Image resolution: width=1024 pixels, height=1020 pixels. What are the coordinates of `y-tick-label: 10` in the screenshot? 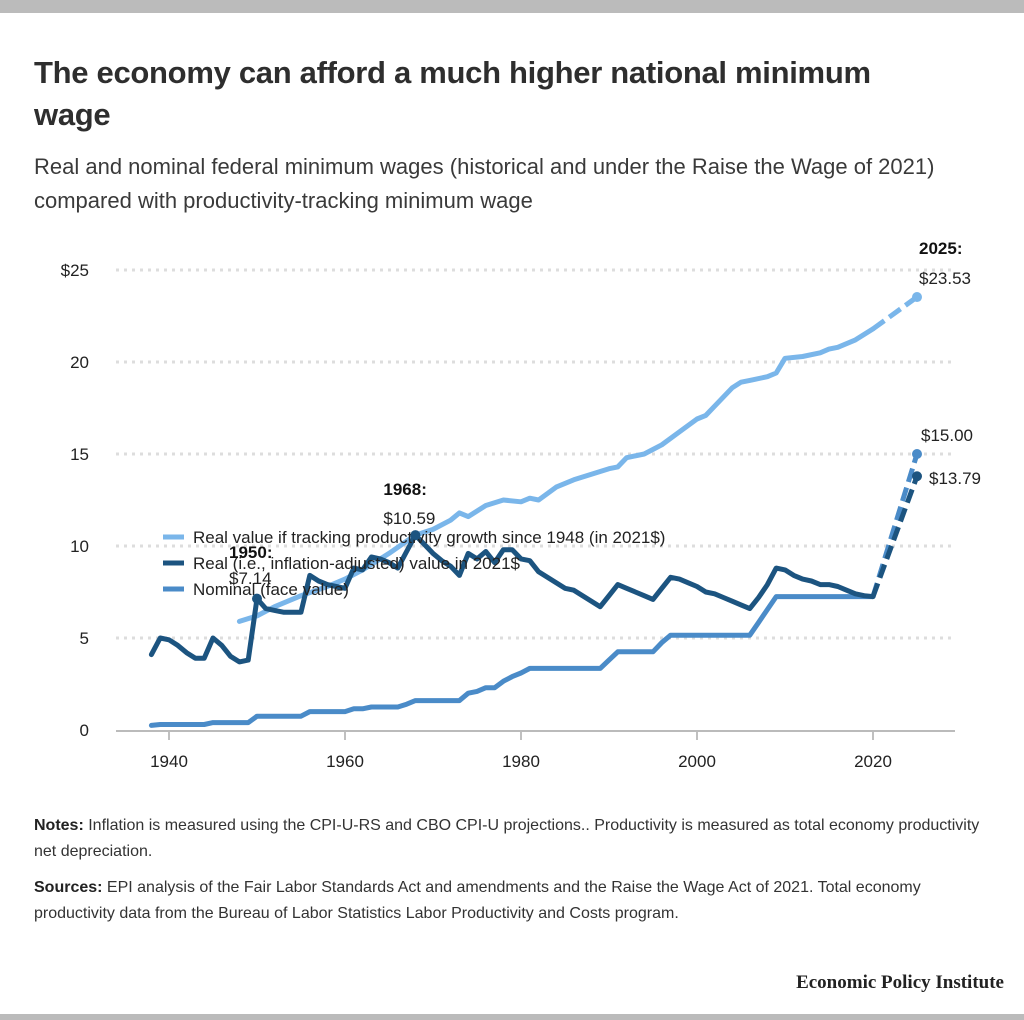 It's located at (79, 546).